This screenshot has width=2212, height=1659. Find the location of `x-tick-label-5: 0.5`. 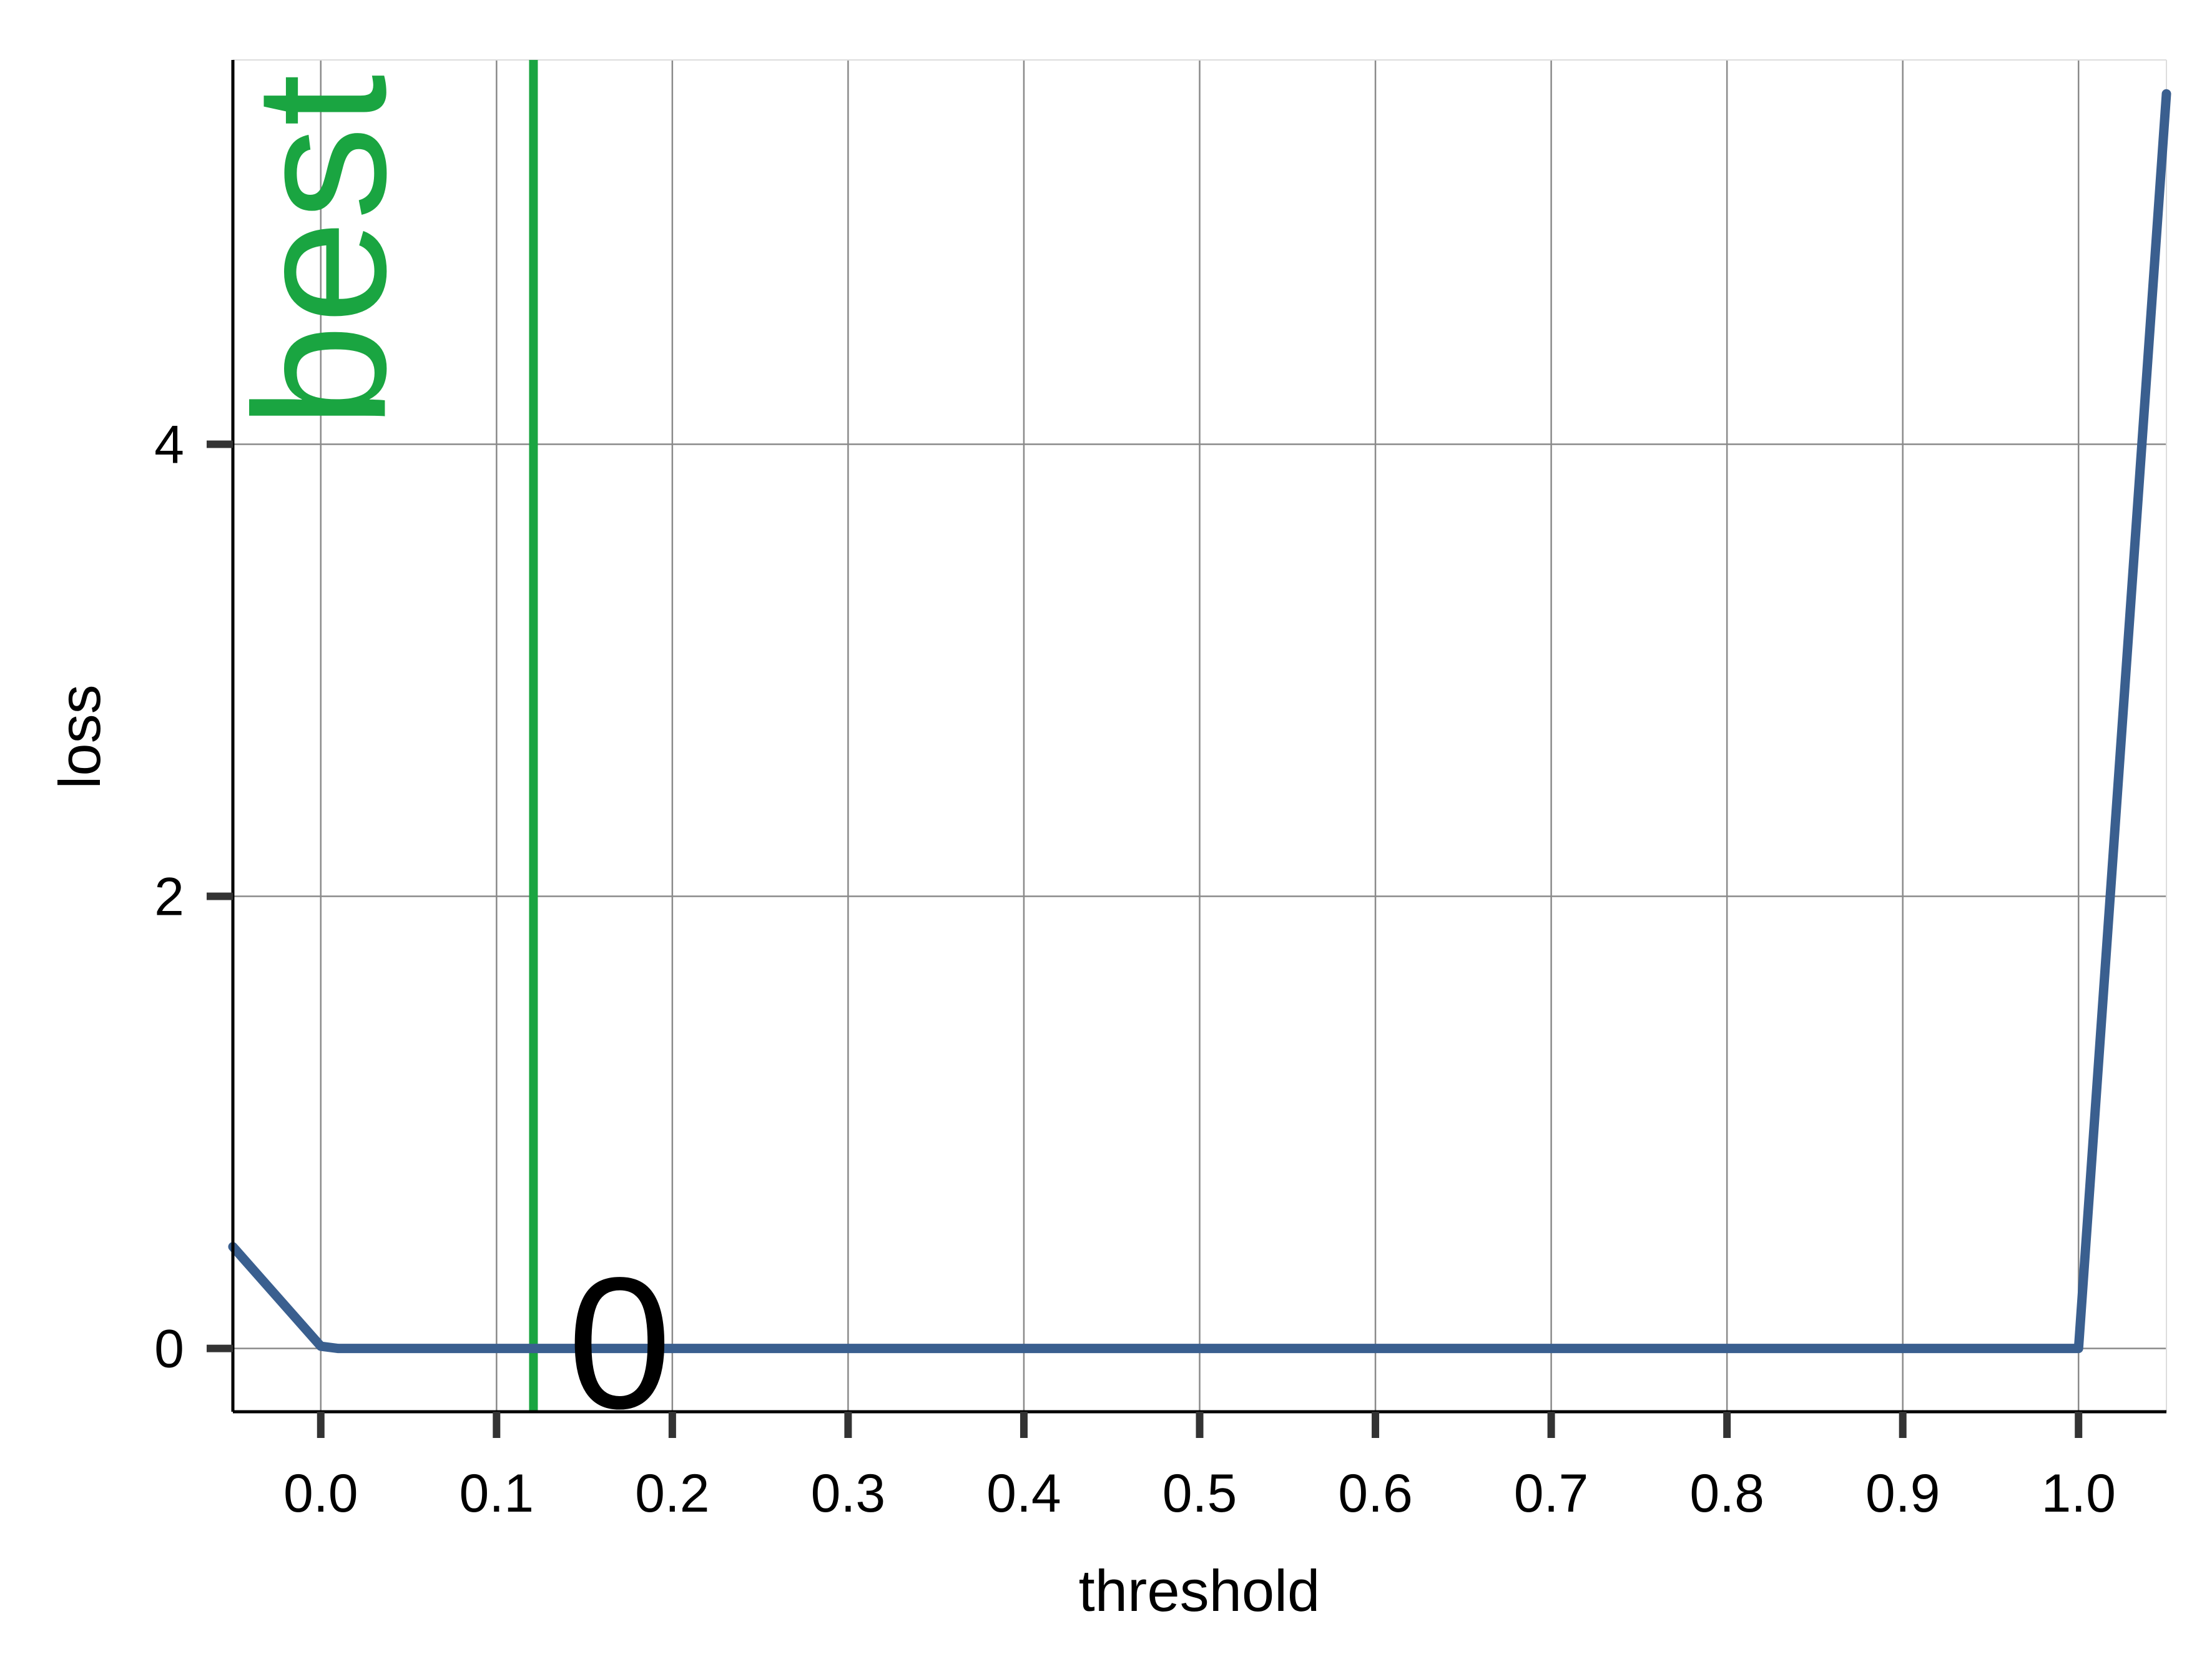

x-tick-label-5: 0.5 is located at coordinates (1200, 1494).